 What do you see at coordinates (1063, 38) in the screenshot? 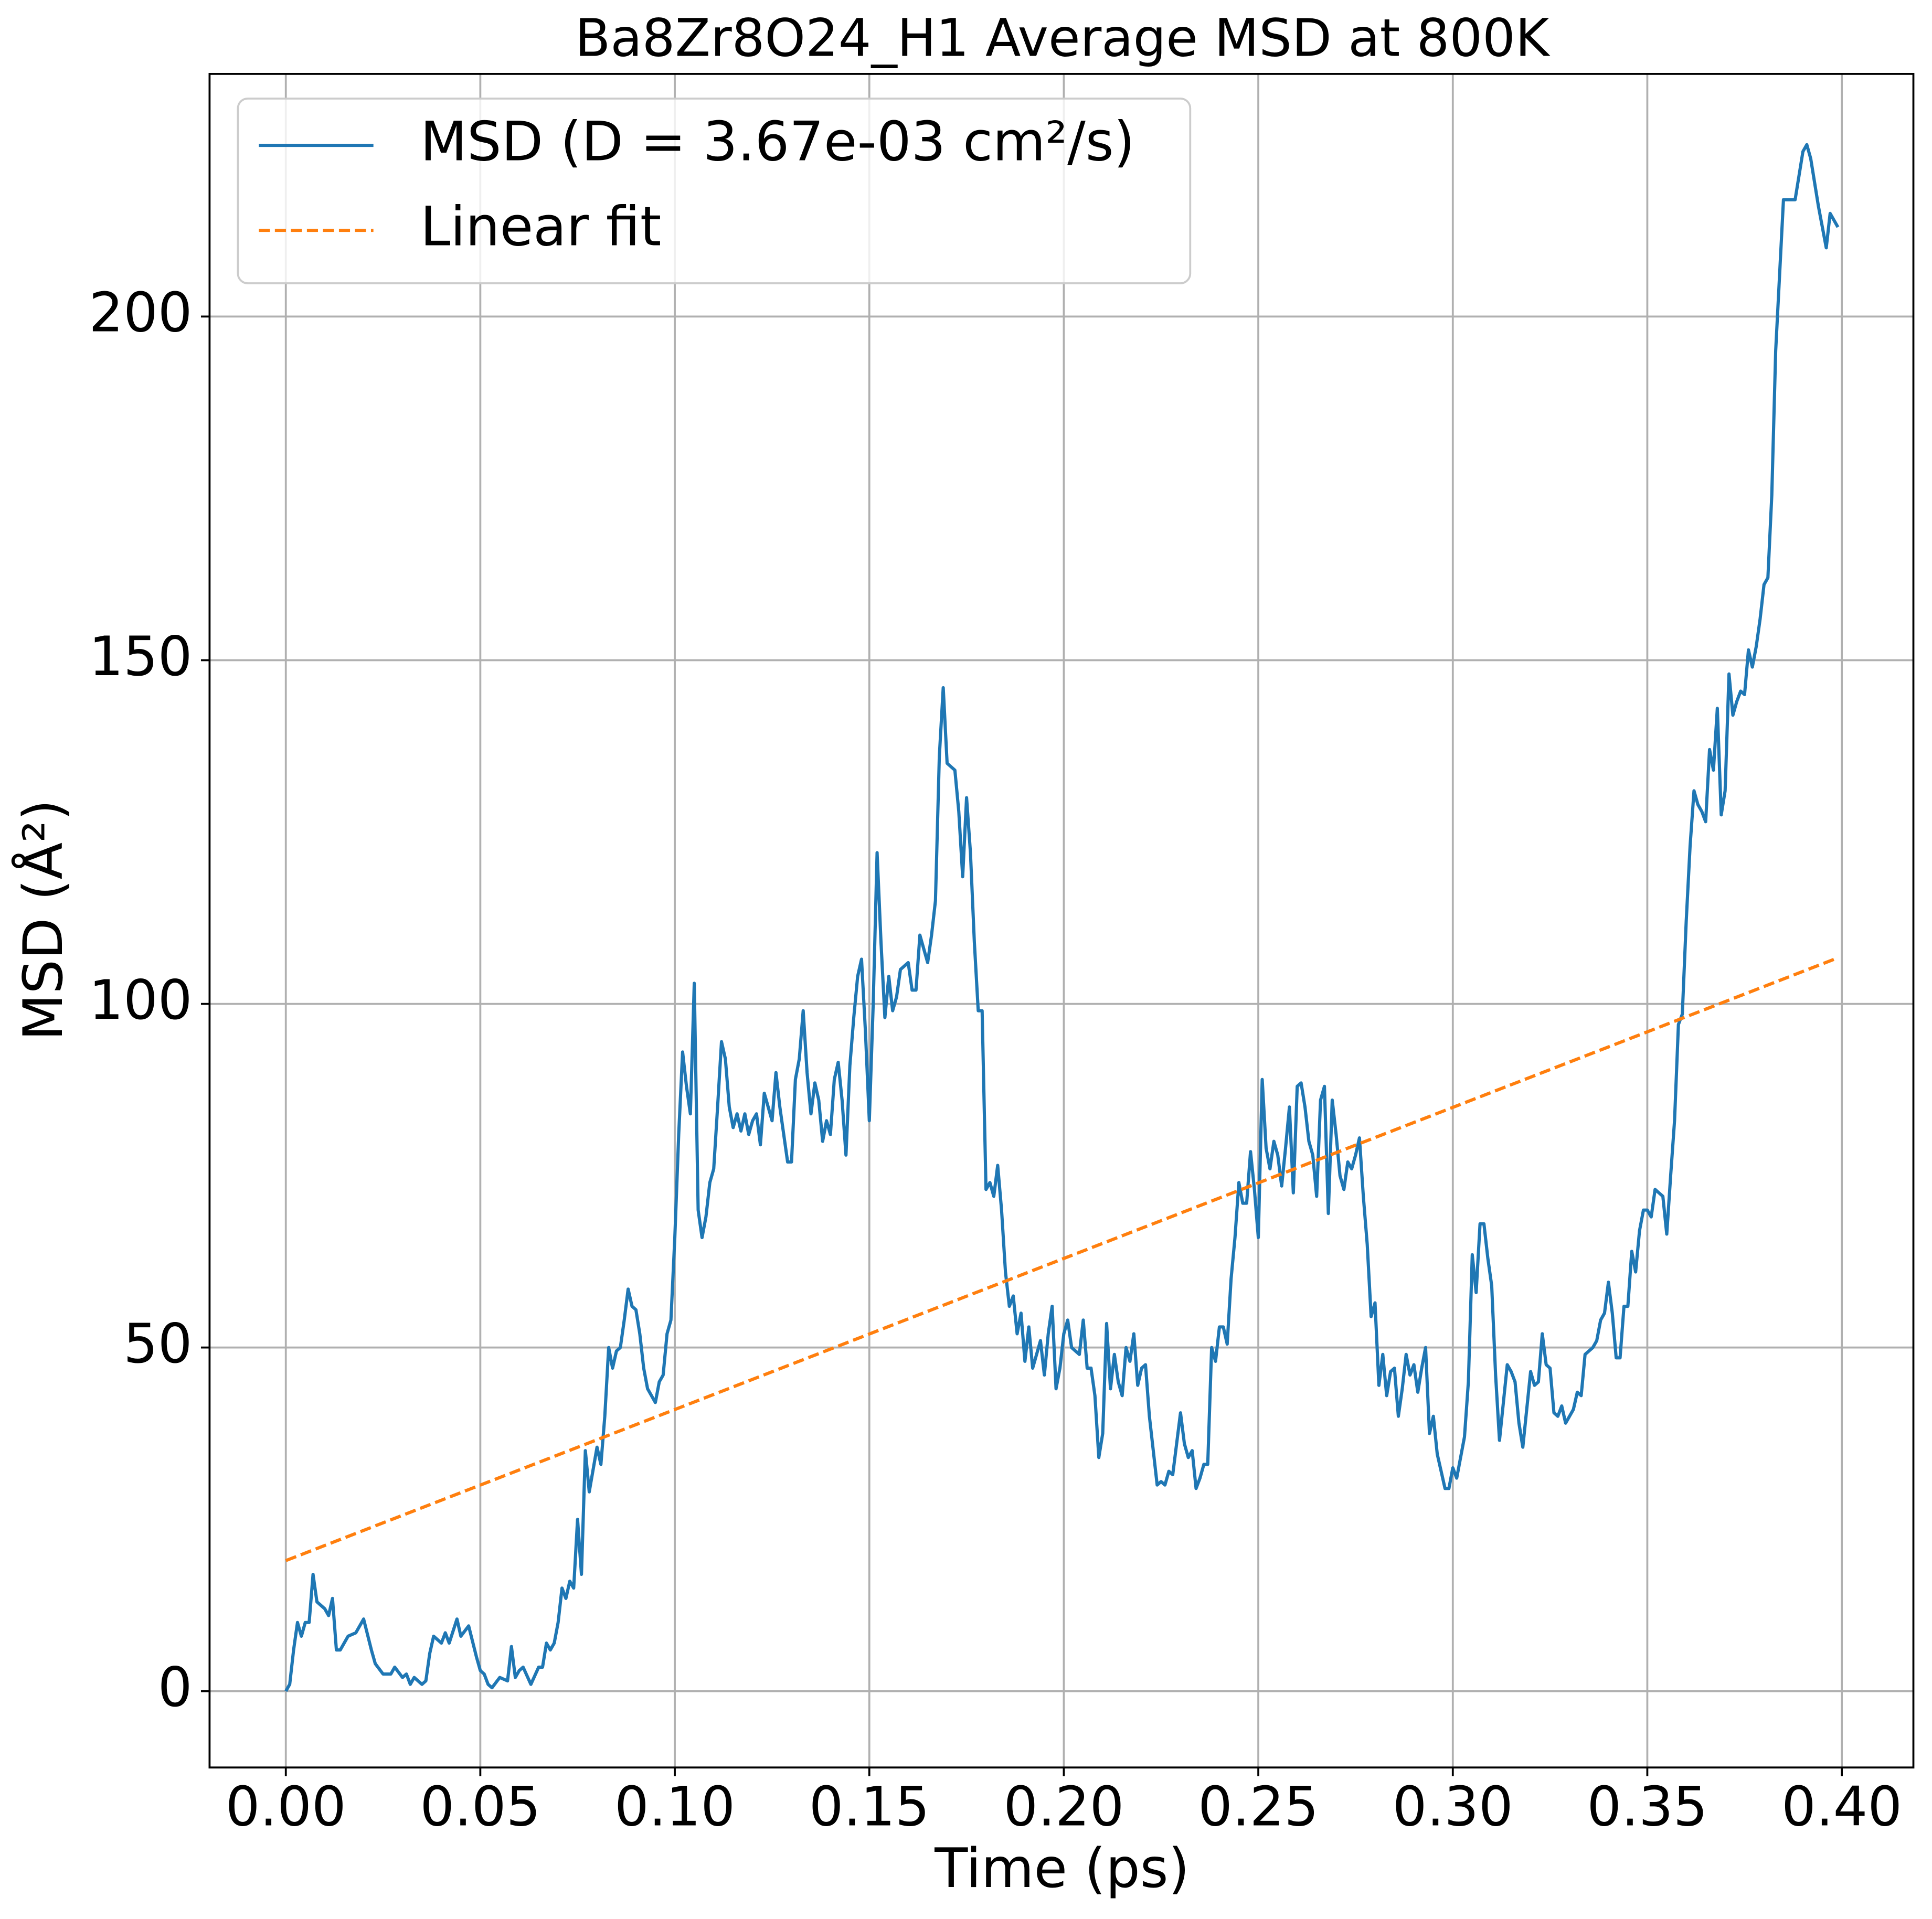
I see `chart-title: Ba8Zr8O24_H1 Average MSD at 800K` at bounding box center [1063, 38].